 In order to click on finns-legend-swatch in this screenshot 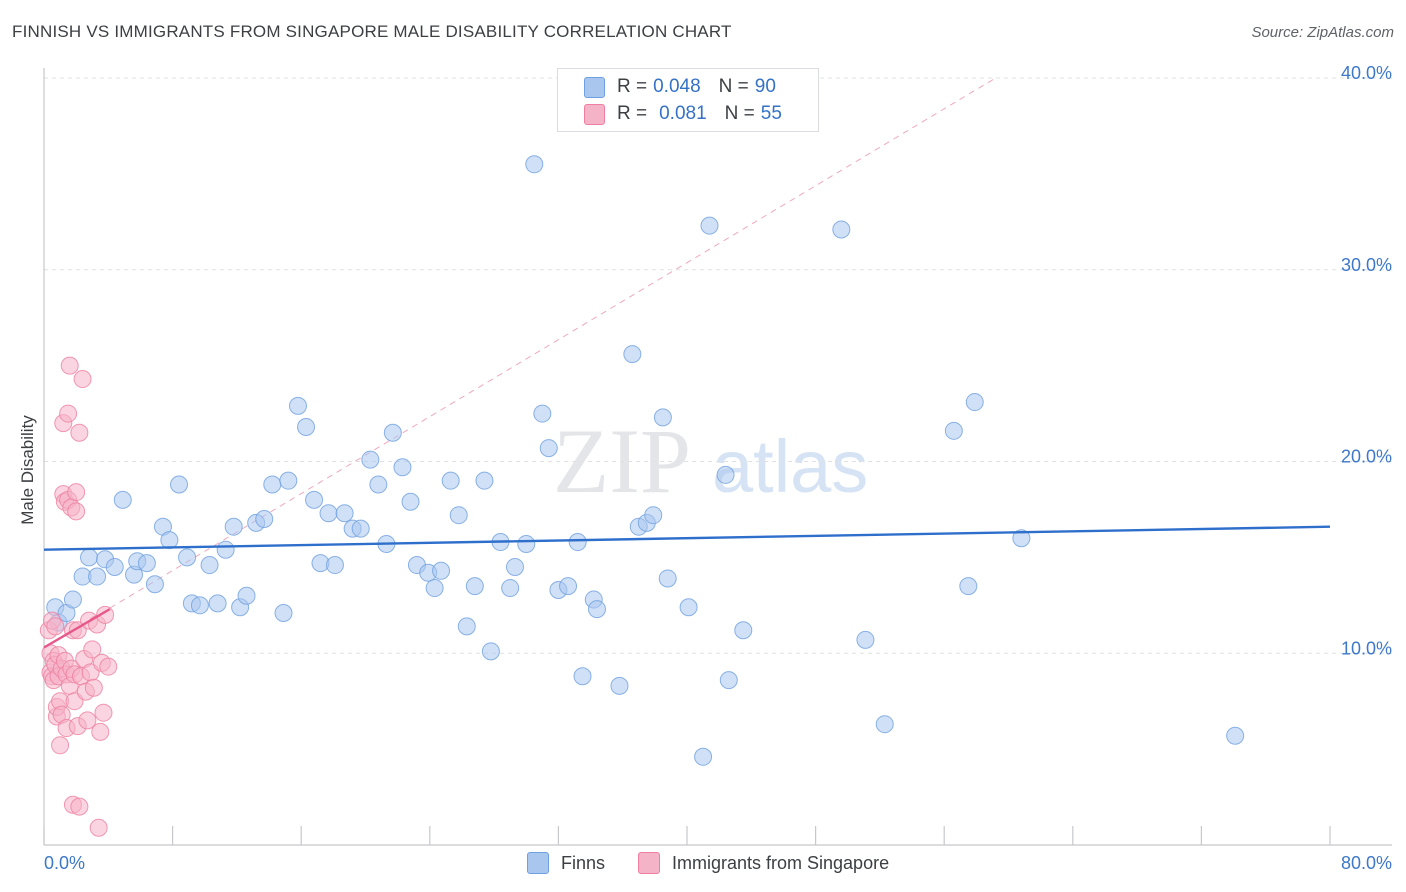, I will do `click(538, 863)`.